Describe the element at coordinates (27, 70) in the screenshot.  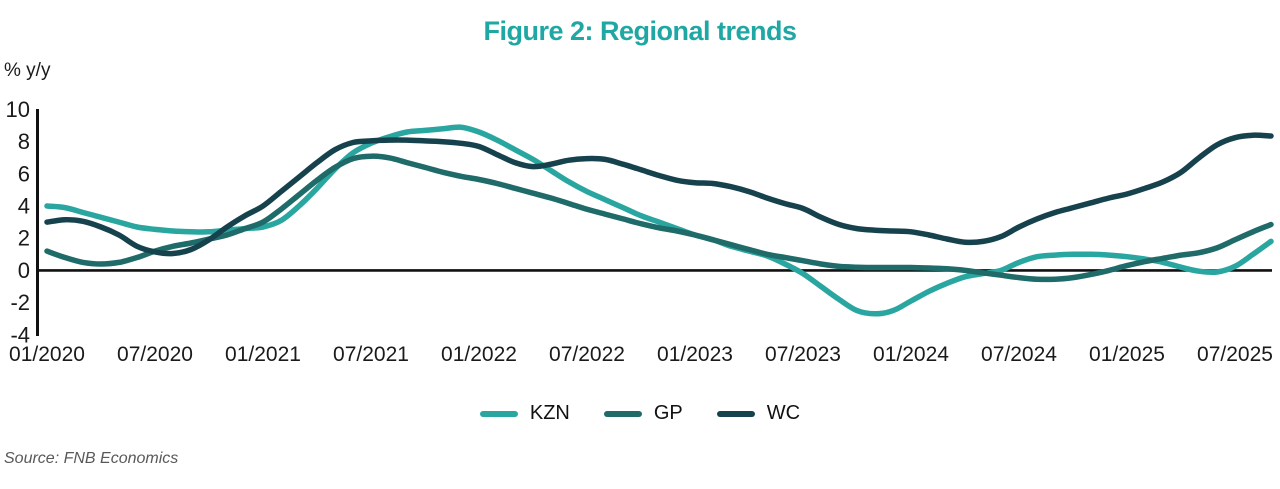
I see `y-axis-unit-label: % y/y` at that location.